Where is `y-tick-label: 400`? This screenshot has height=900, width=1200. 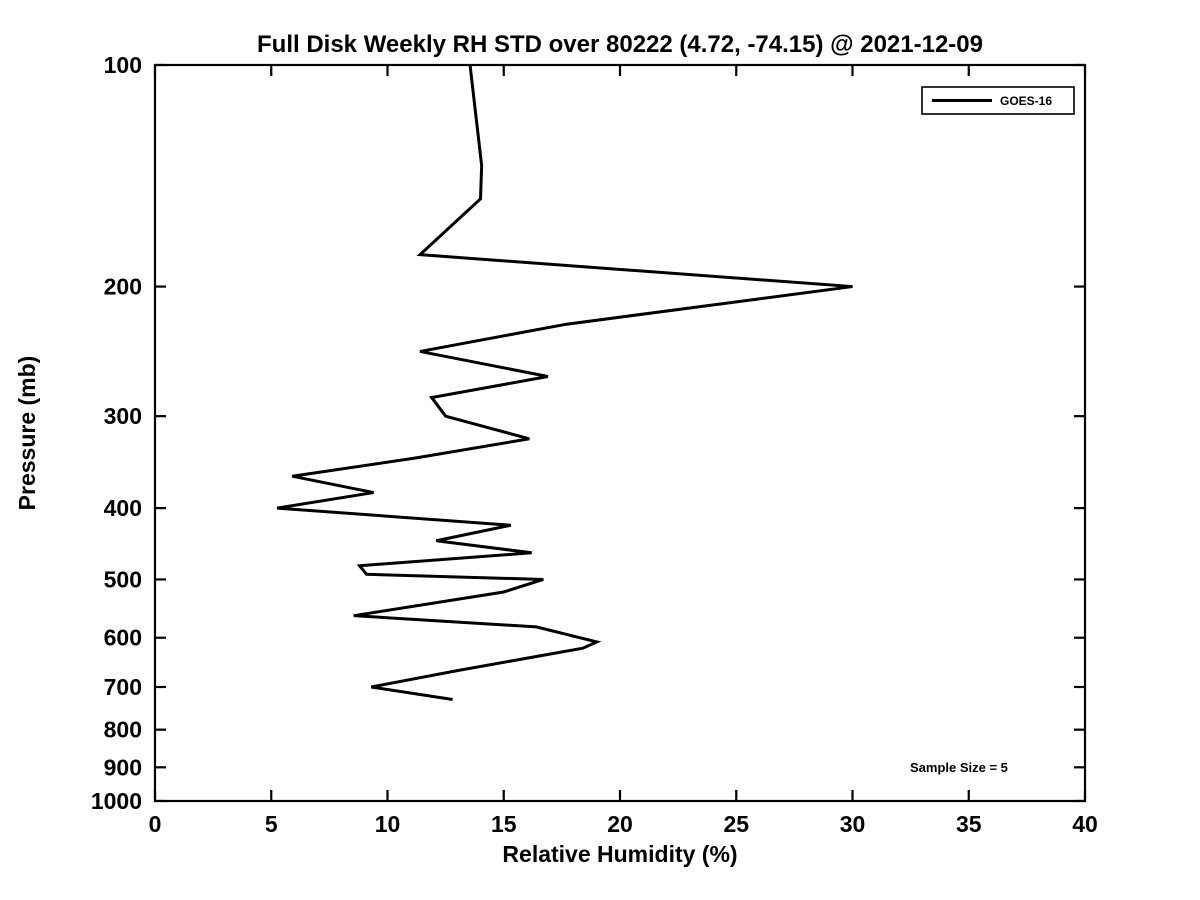
y-tick-label: 400 is located at coordinates (123, 508).